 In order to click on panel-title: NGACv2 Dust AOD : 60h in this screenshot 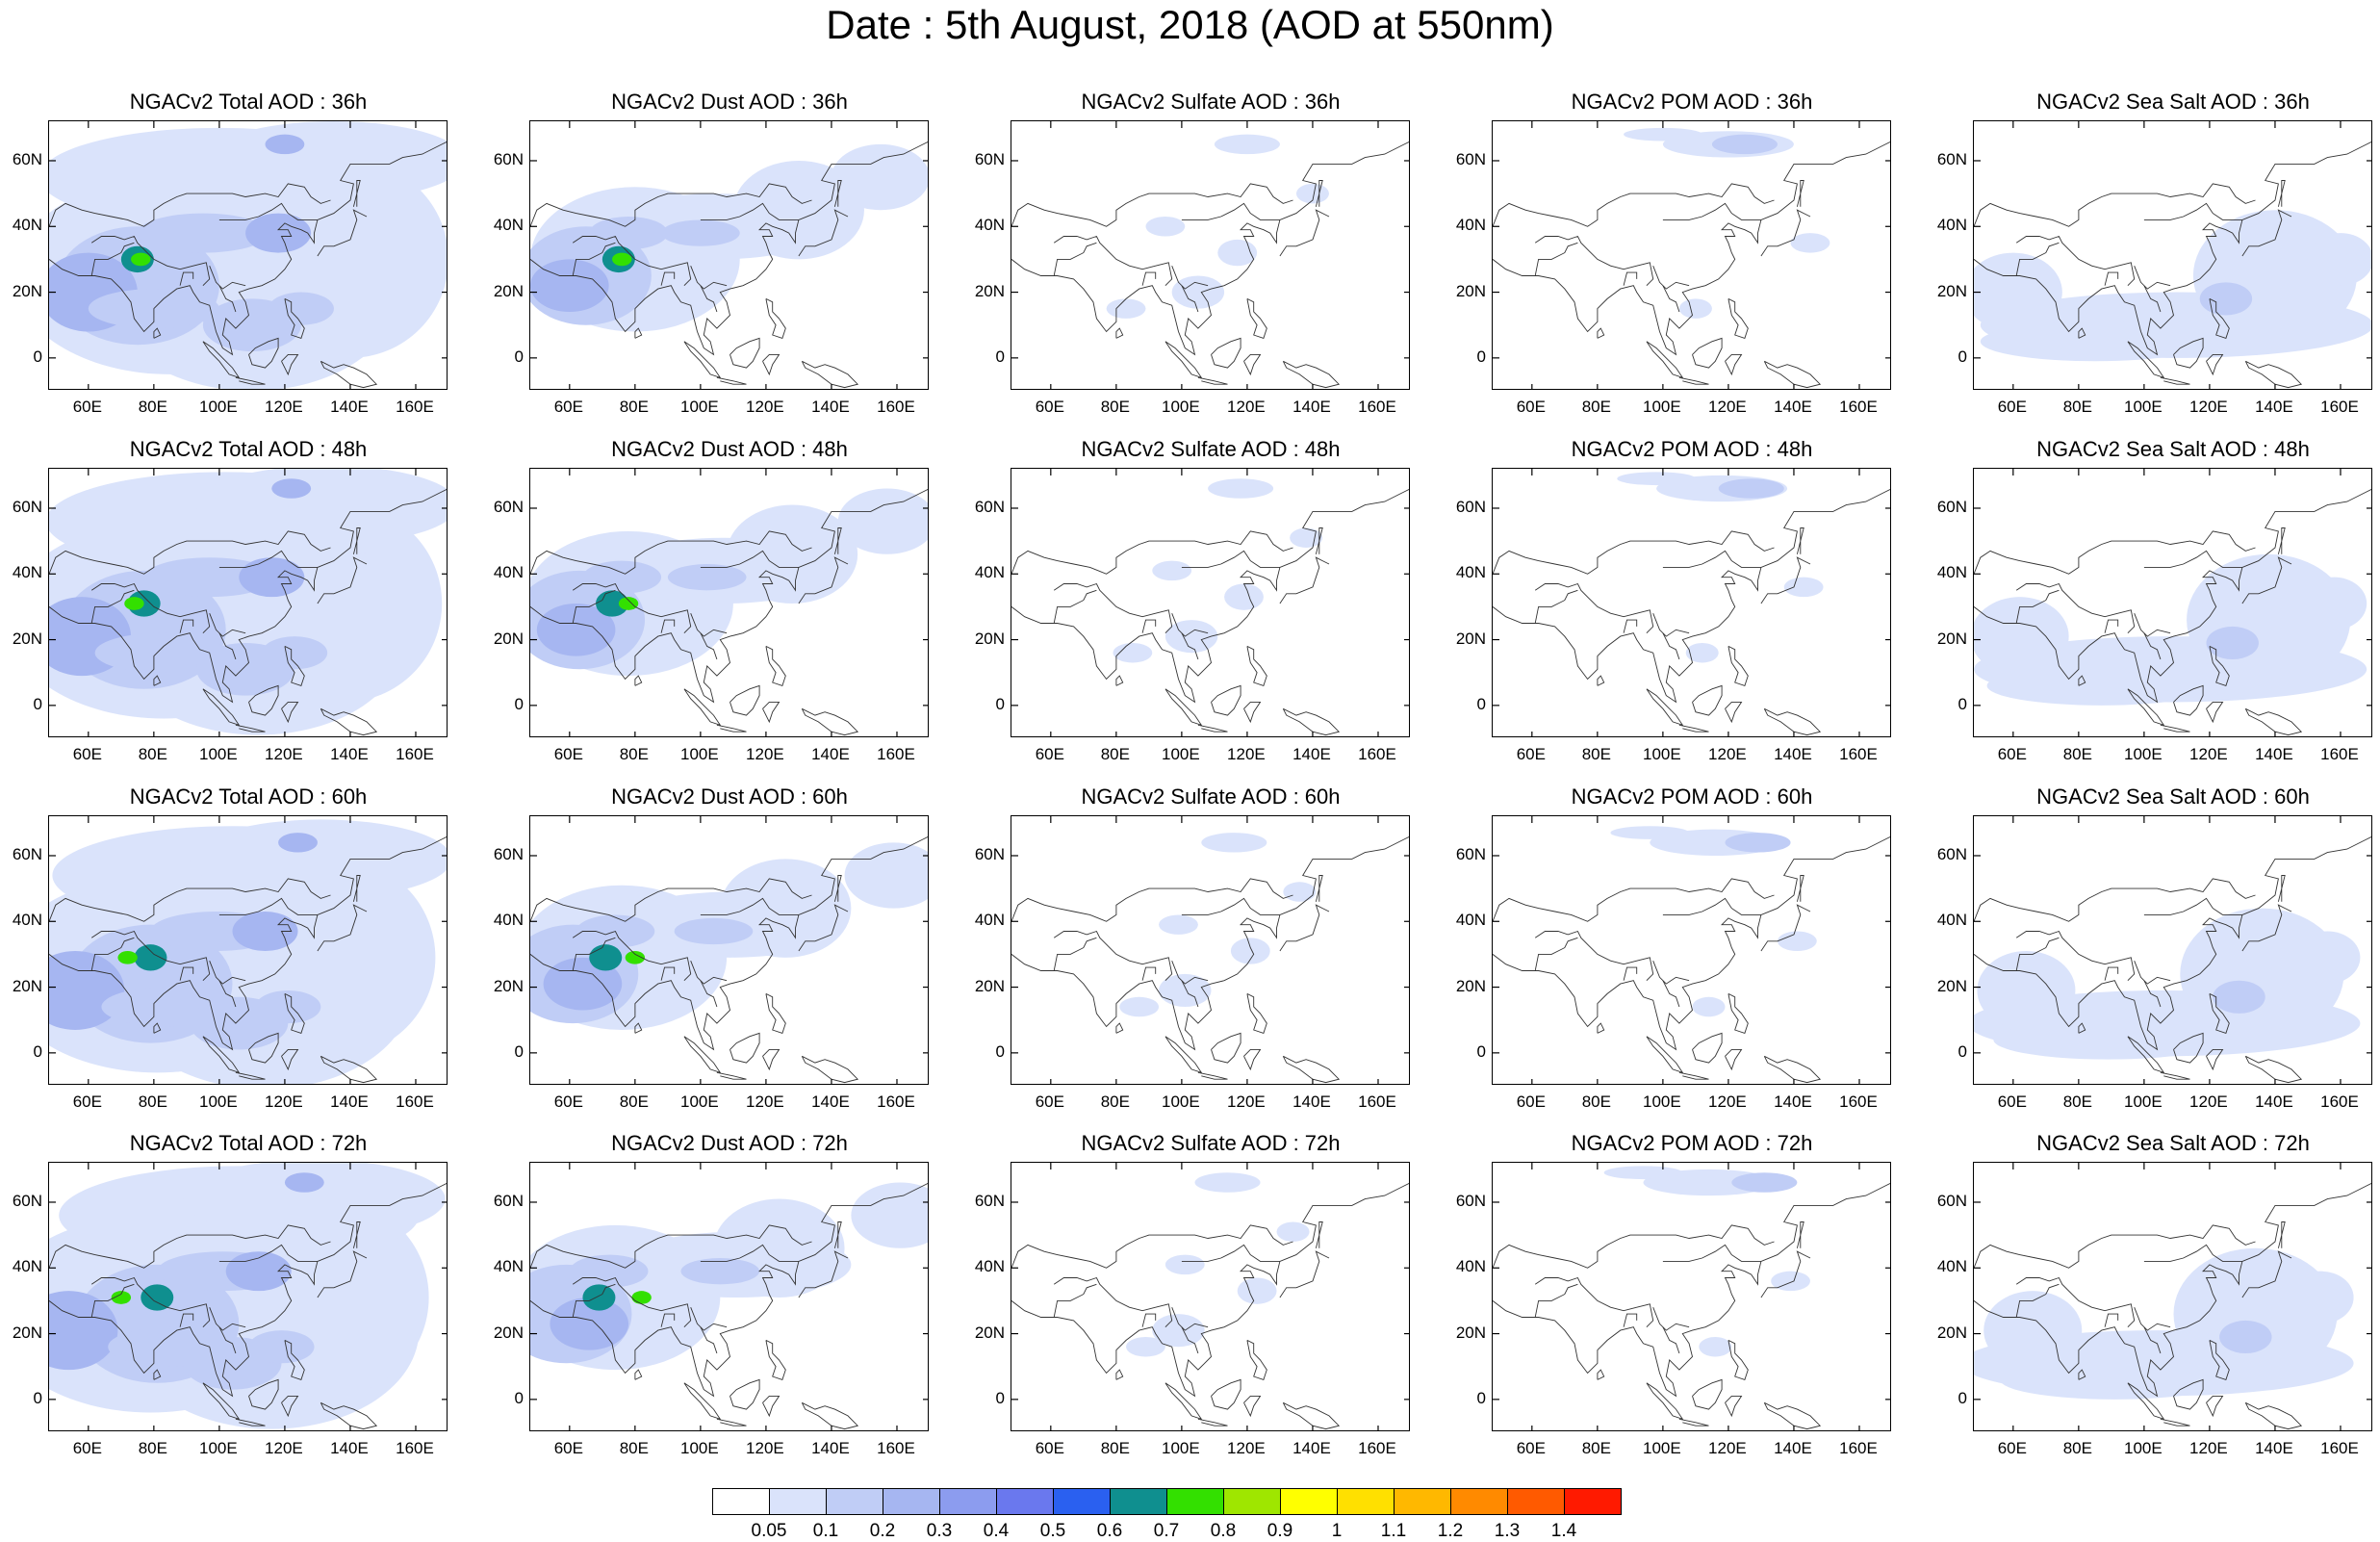, I will do `click(729, 797)`.